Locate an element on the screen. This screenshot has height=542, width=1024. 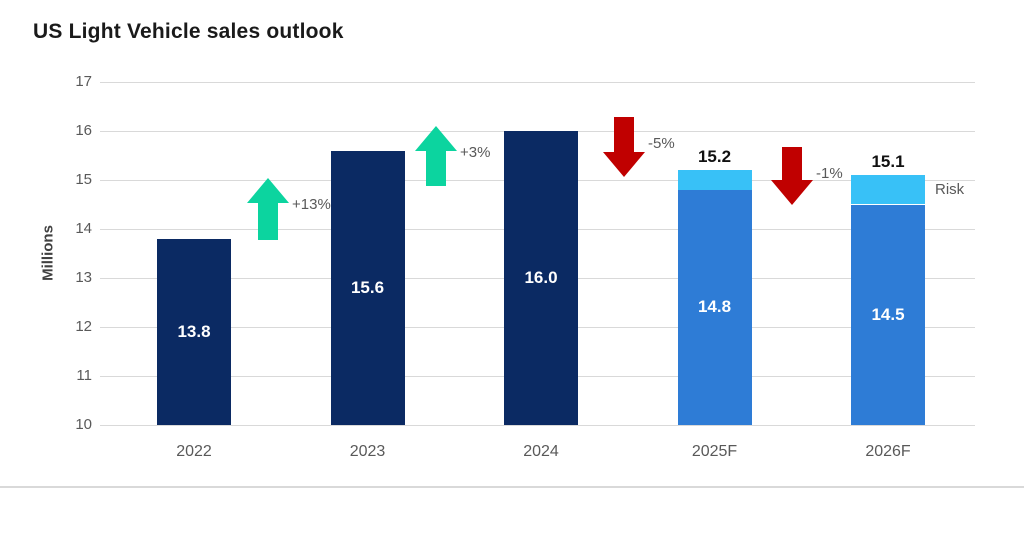
bar-segment-risk-2026F is located at coordinates (888, 190).